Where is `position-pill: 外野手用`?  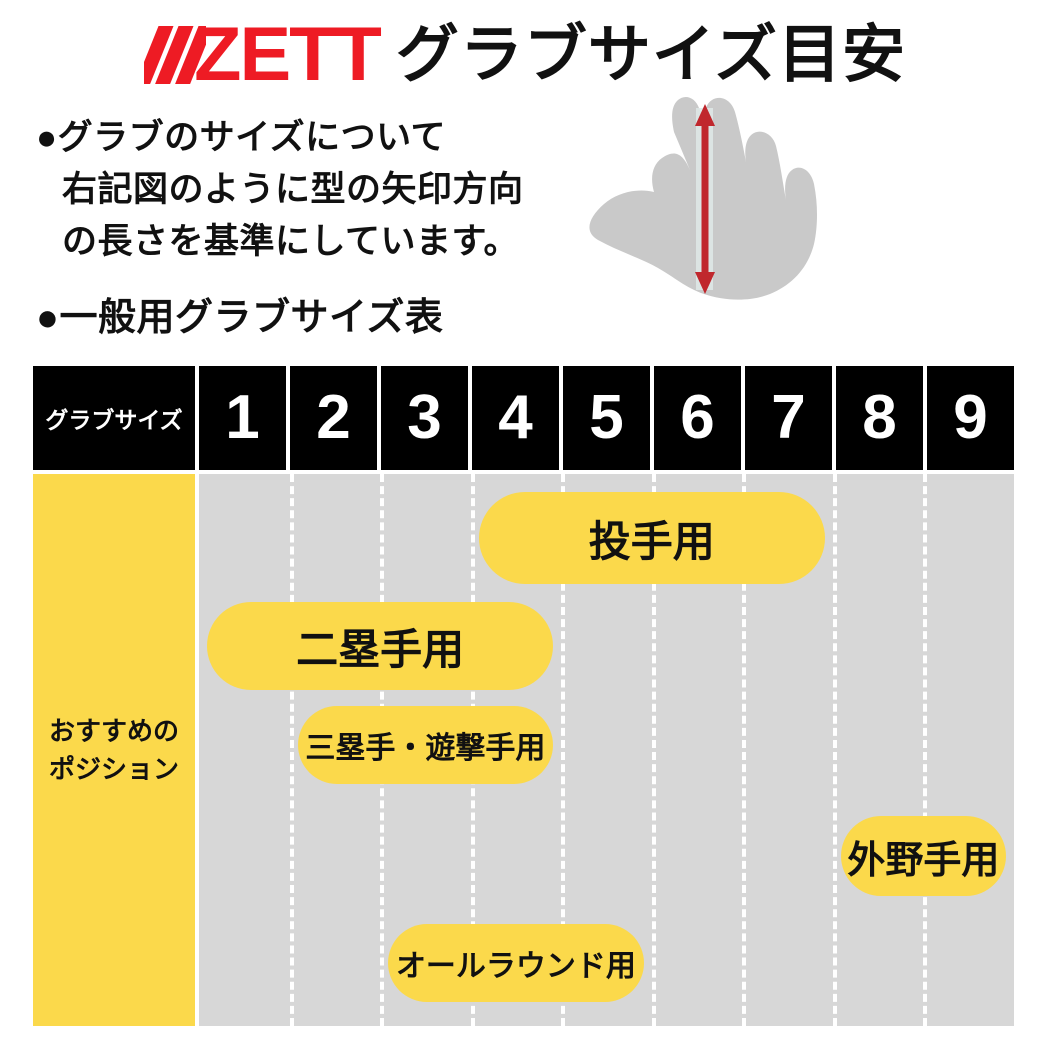
position-pill: 外野手用 is located at coordinates (923, 856).